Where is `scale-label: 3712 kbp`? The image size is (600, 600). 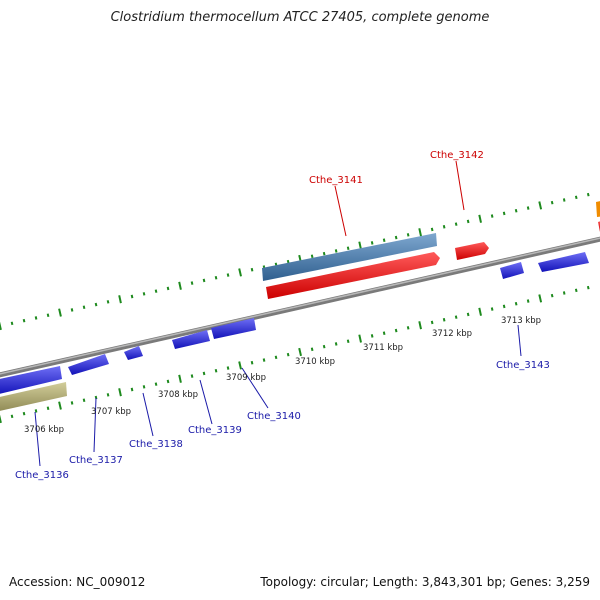 scale-label: 3712 kbp is located at coordinates (452, 334).